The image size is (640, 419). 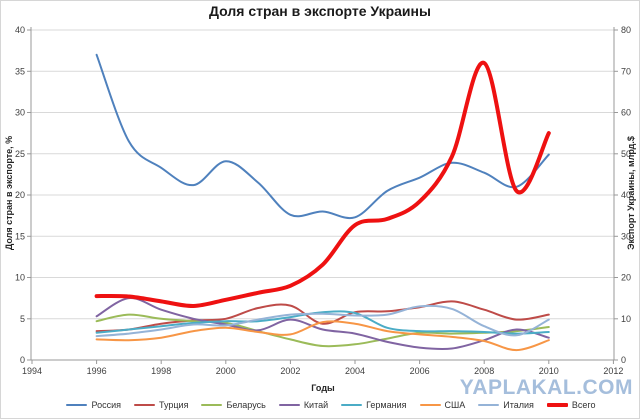 I want to click on legend-label: Китай, so click(x=316, y=405).